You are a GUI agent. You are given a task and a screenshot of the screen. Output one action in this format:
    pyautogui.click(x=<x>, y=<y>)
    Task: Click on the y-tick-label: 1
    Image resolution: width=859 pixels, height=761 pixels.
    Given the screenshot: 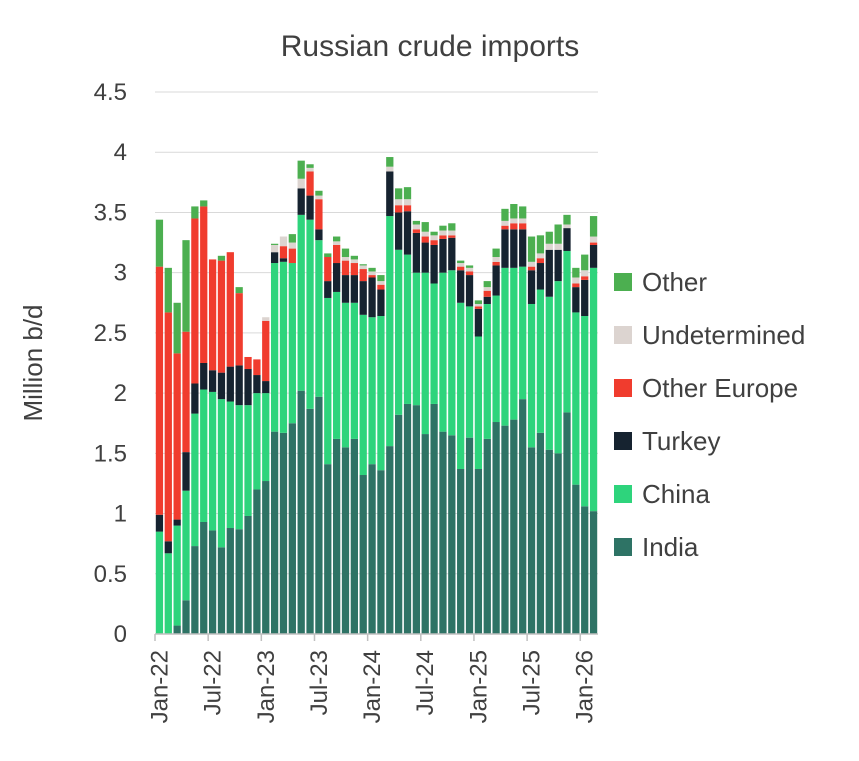 What is the action you would take?
    pyautogui.click(x=120, y=514)
    